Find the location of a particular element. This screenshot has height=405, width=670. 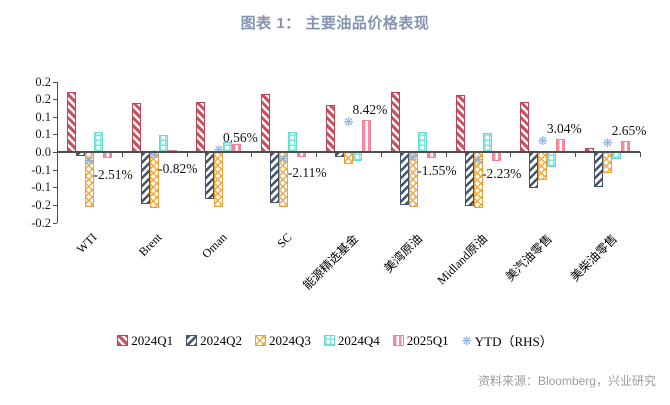

x-axis-line is located at coordinates (348, 152).